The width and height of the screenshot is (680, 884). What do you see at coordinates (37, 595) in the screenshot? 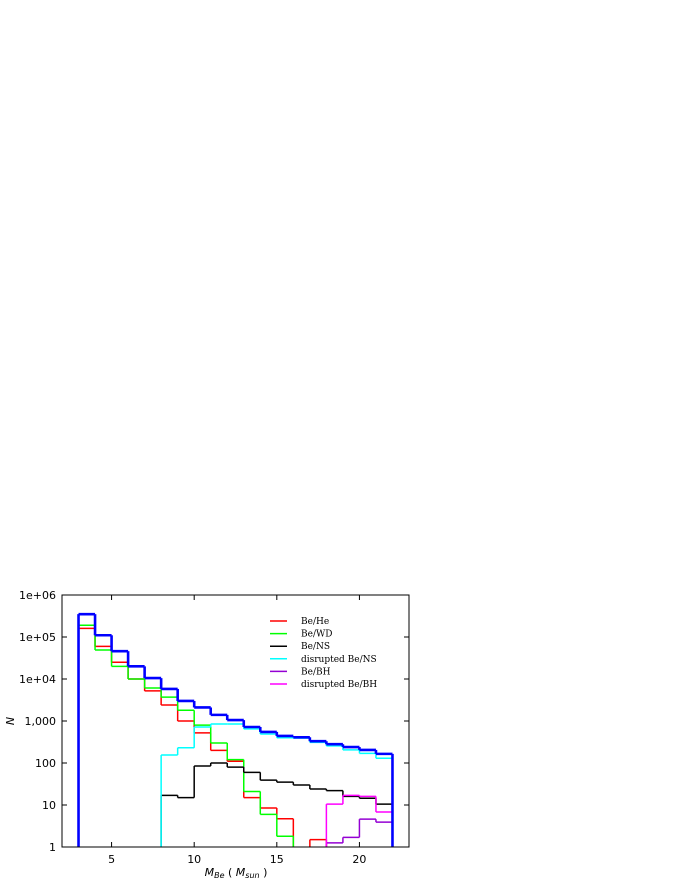
I see `y-tick-label: 1e+06` at bounding box center [37, 595].